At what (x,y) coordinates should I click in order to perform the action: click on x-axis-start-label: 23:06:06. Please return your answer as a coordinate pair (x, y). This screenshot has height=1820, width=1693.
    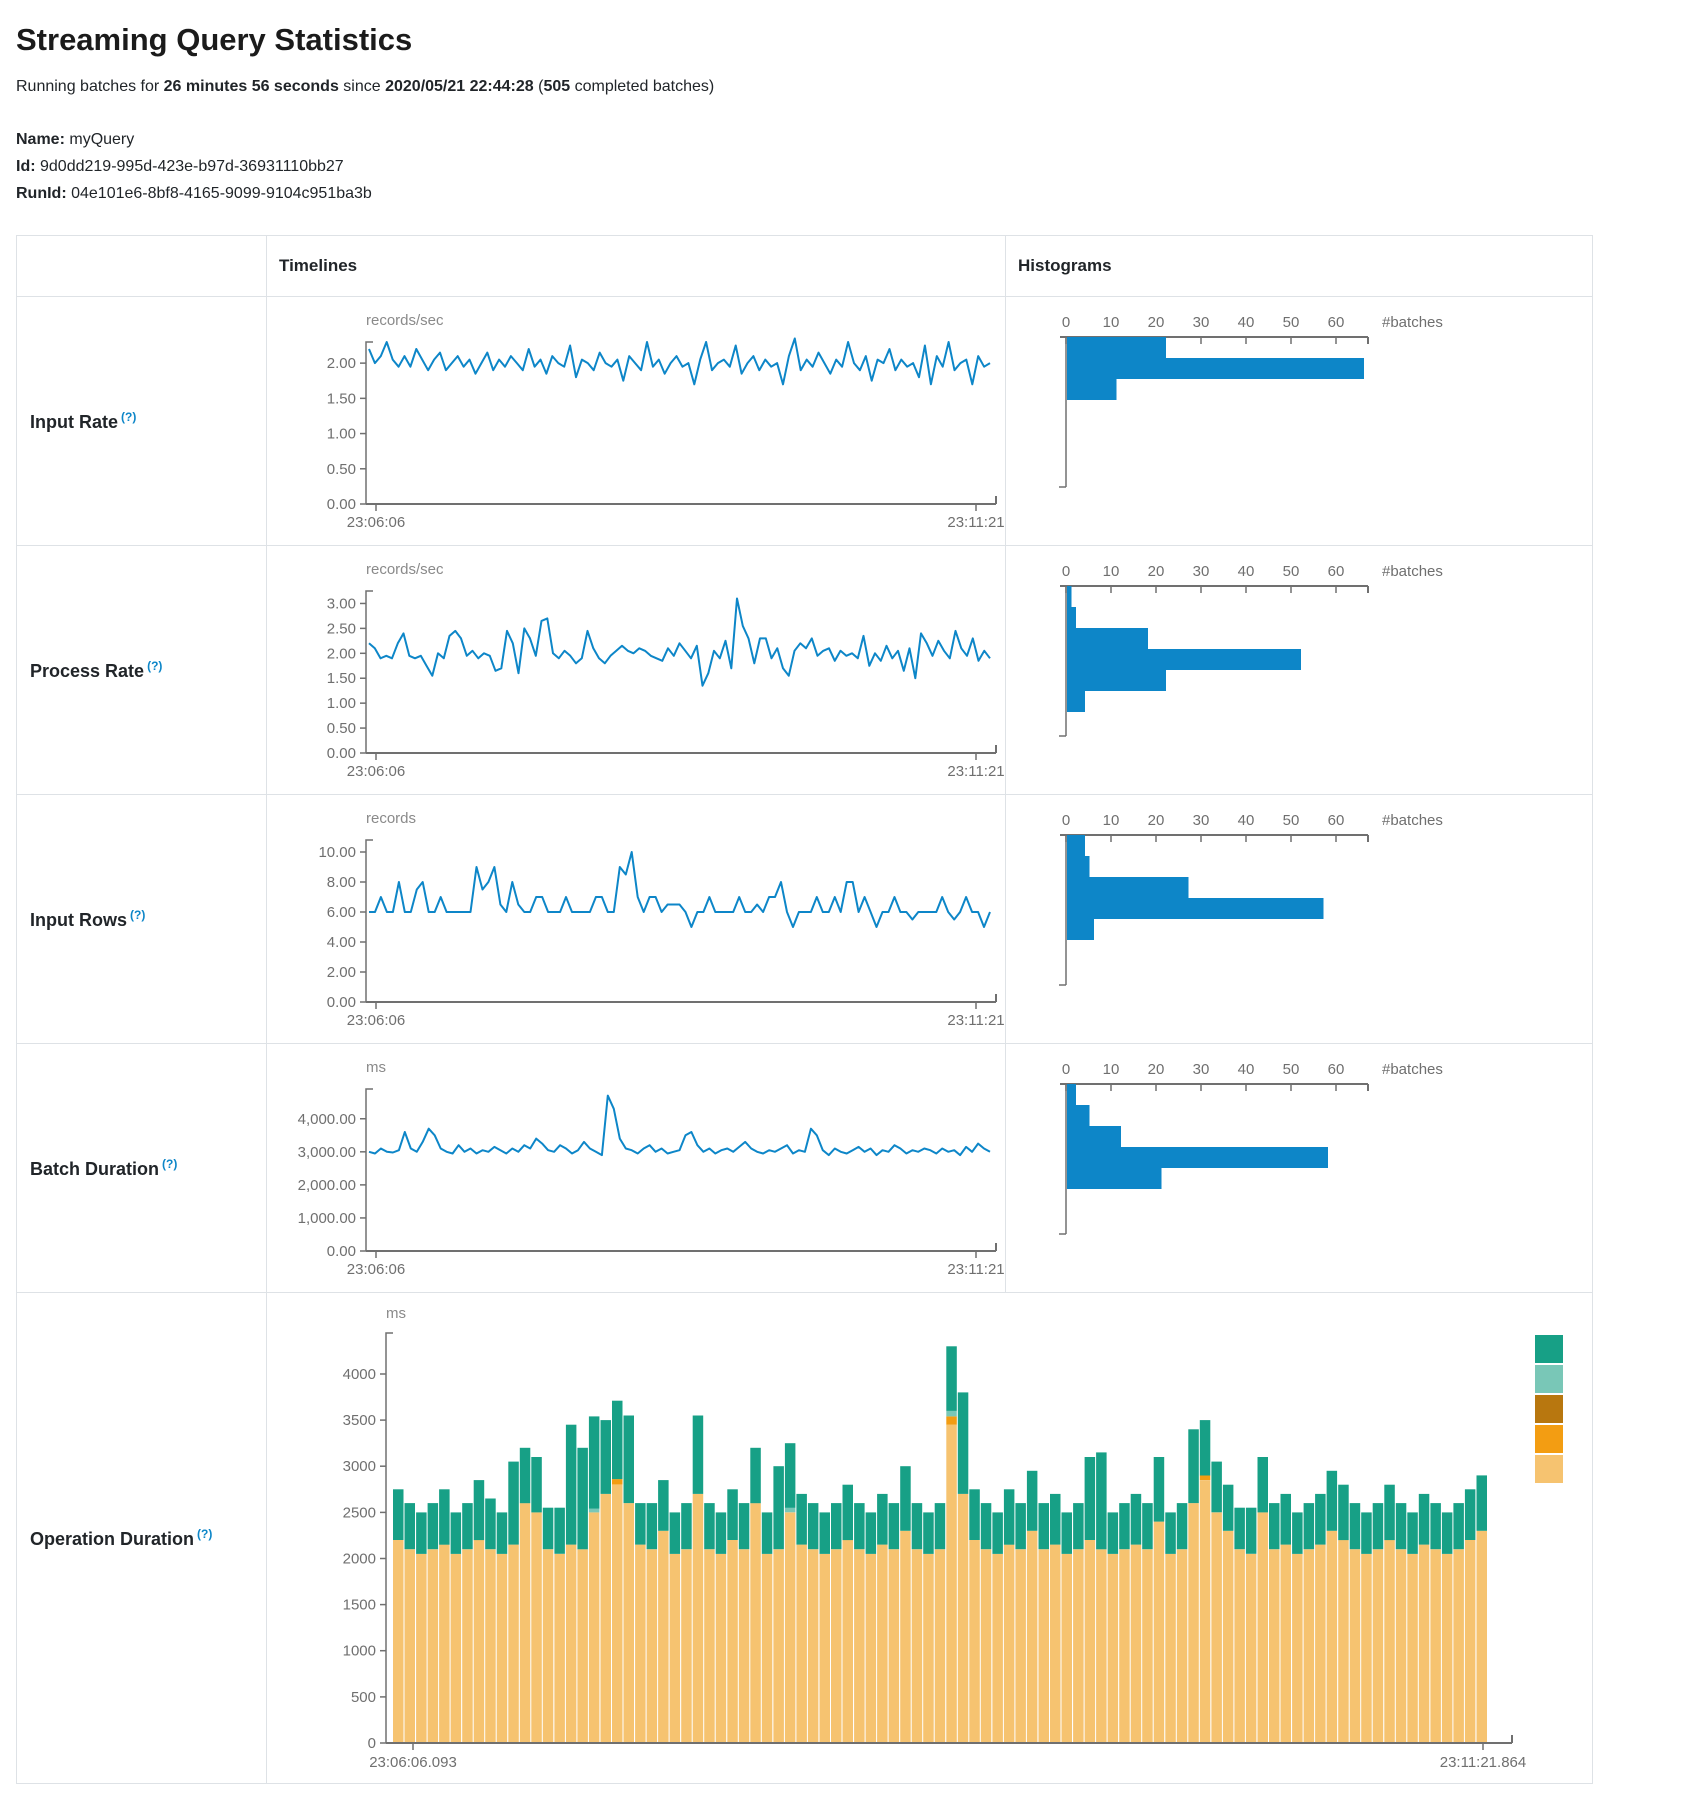
    Looking at the image, I should click on (376, 1269).